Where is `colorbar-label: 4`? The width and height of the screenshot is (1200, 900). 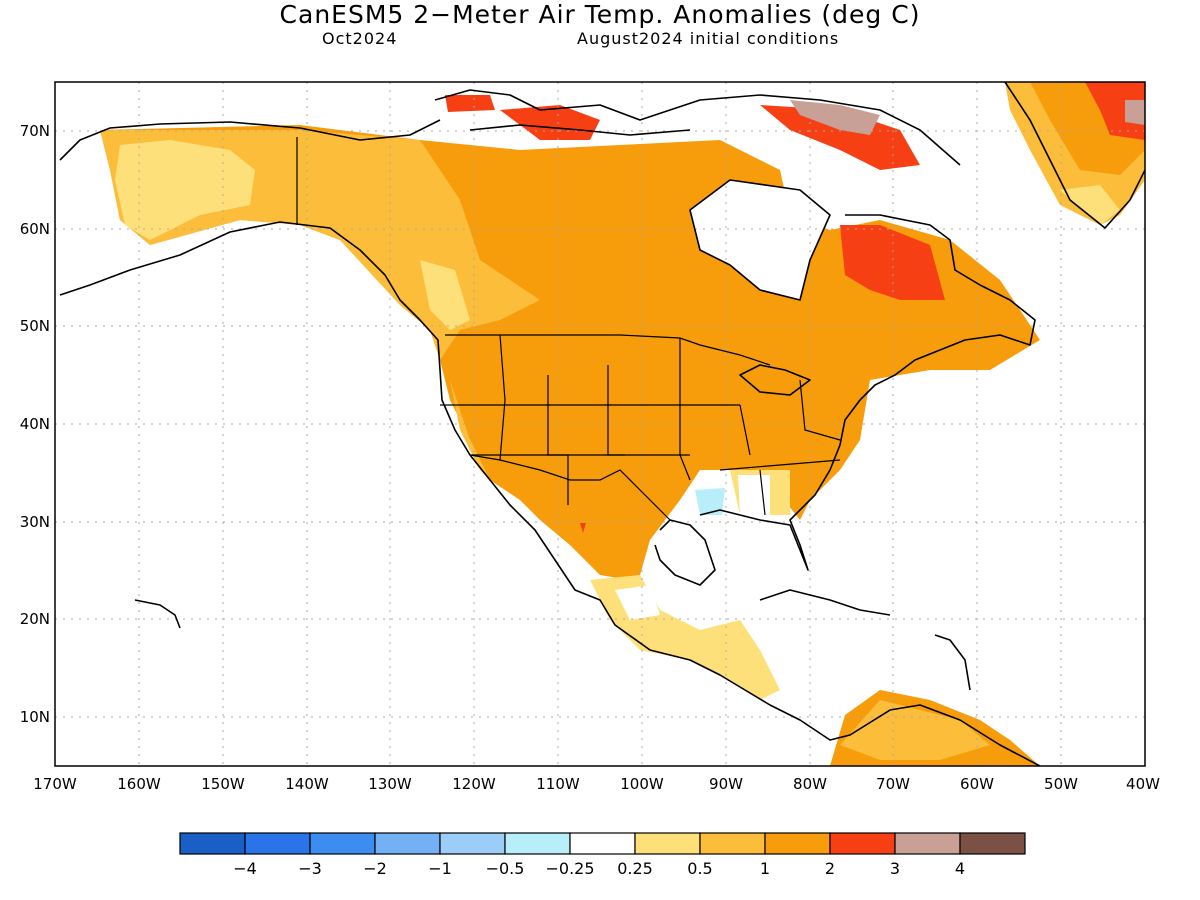 colorbar-label: 4 is located at coordinates (960, 868).